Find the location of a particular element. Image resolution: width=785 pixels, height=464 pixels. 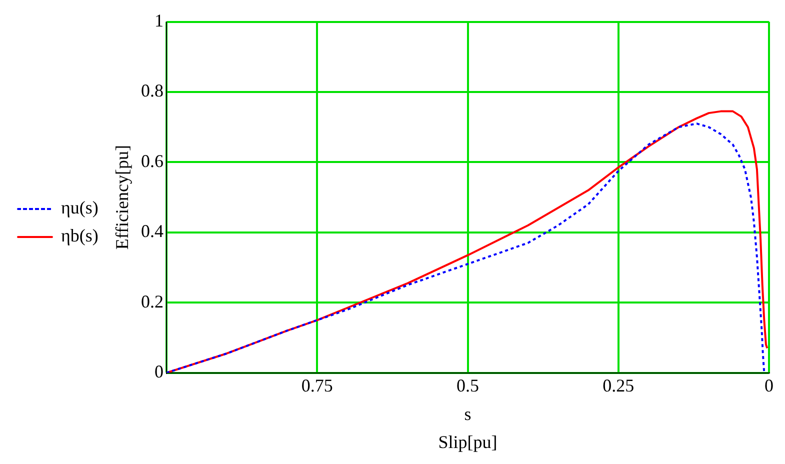

y-tick-label: 0 is located at coordinates (159, 372).